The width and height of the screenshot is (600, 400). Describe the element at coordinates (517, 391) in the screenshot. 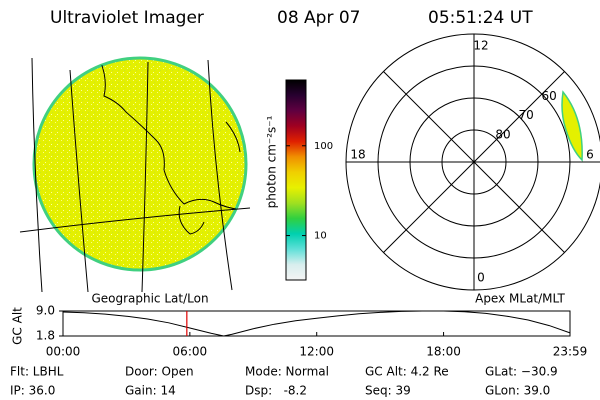

I see `status-field: GLon: 39.0` at that location.